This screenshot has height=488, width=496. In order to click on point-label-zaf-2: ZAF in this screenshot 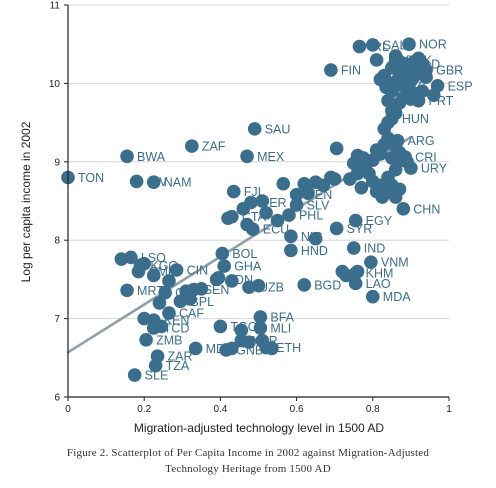, I will do `click(214, 147)`.